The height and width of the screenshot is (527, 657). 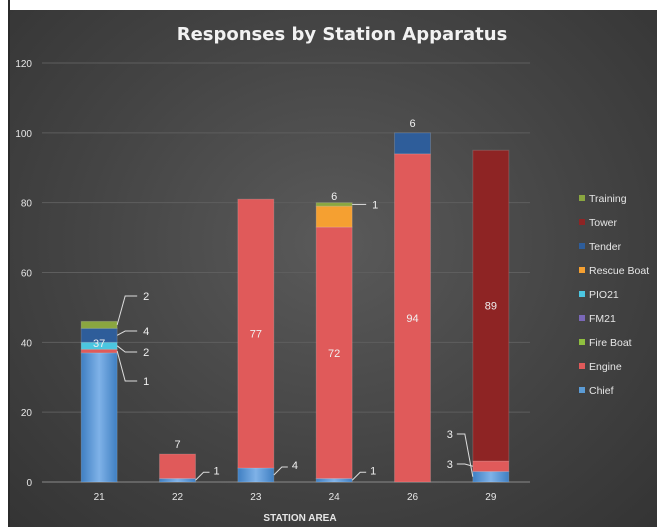 What do you see at coordinates (602, 319) in the screenshot?
I see `legend-label: FM21` at bounding box center [602, 319].